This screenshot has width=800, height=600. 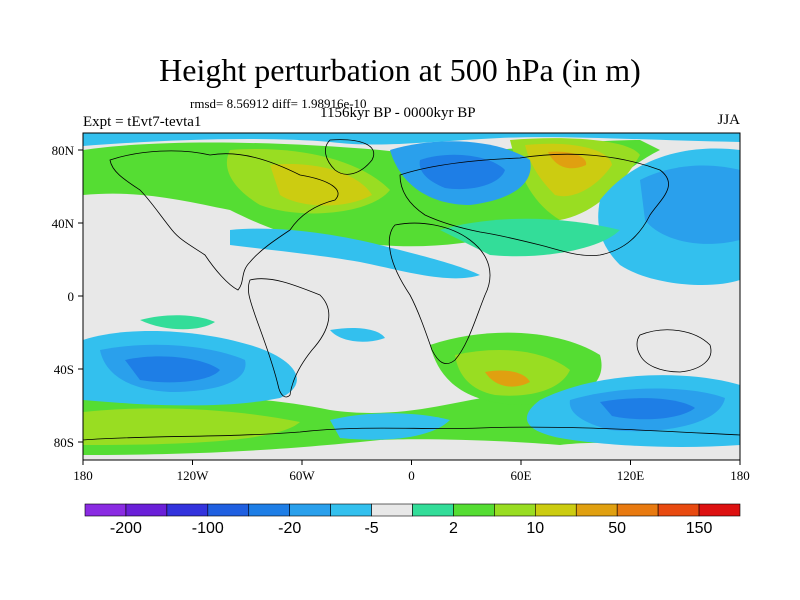 I want to click on lon-tick-label: 120E, so click(x=631, y=475).